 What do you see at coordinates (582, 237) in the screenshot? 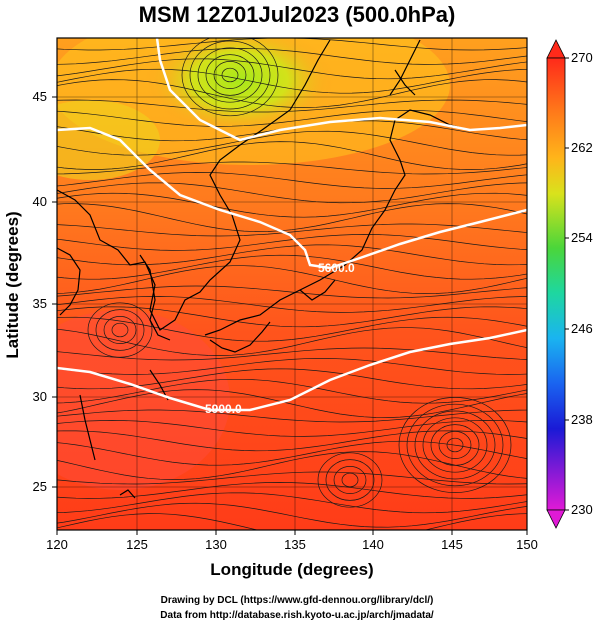
I see `colorbar-tick-label: 254` at bounding box center [582, 237].